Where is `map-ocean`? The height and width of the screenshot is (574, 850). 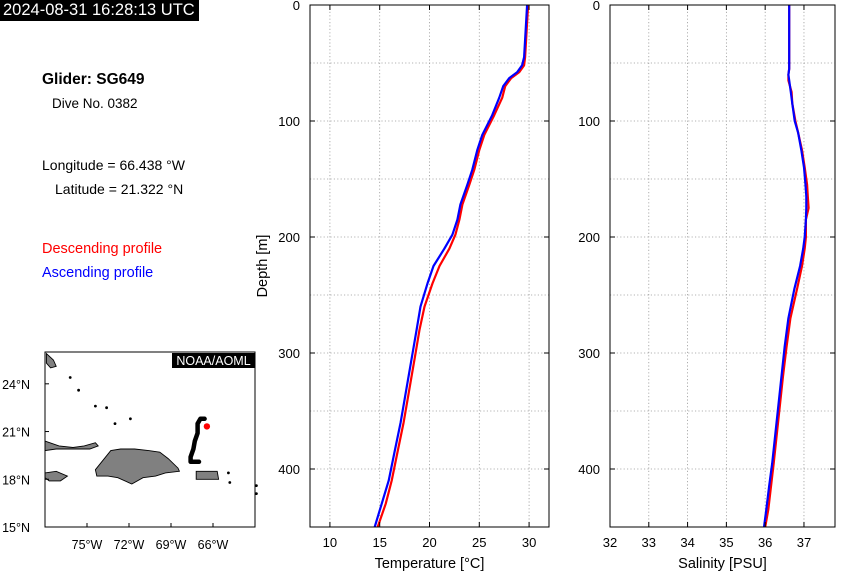 map-ocean is located at coordinates (150, 439).